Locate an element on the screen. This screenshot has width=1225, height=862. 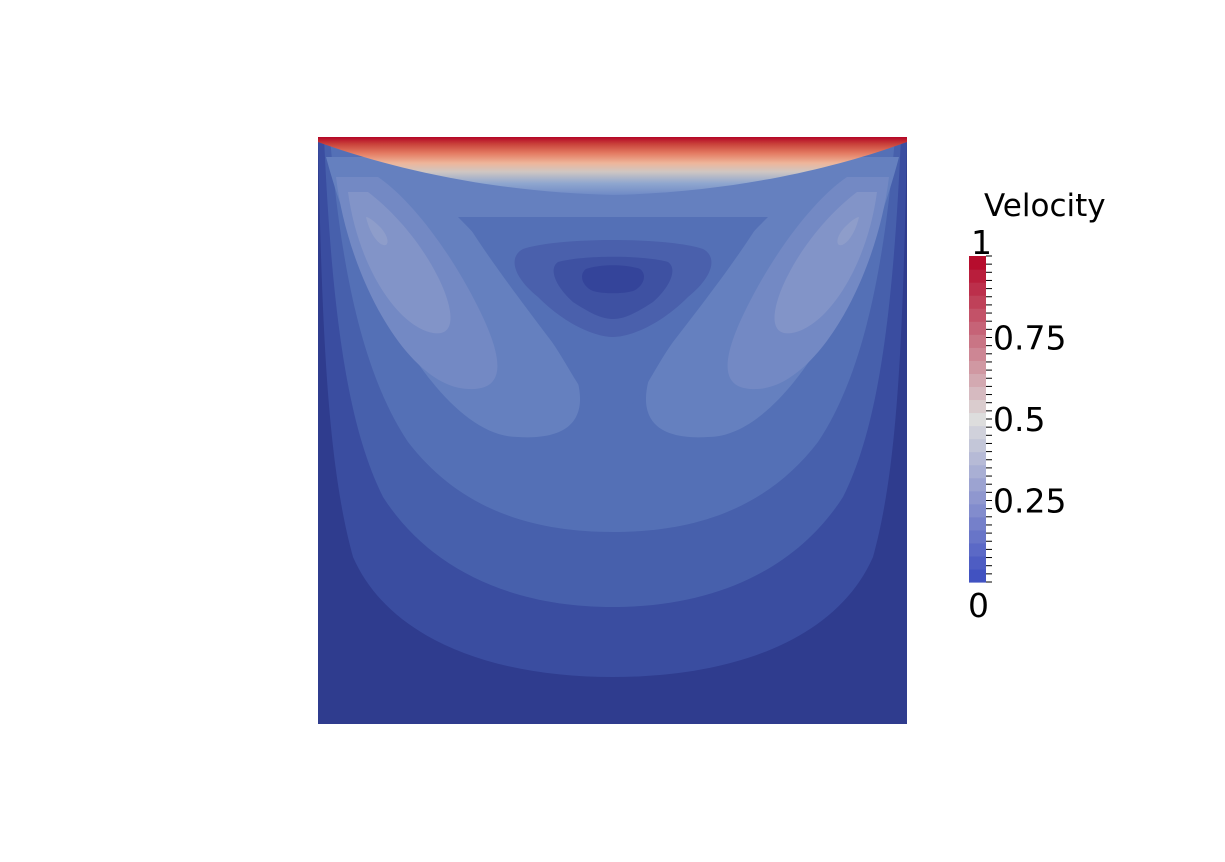
colorbar: 1 0.75 0.5 0.25 0 is located at coordinates (1017, 424).